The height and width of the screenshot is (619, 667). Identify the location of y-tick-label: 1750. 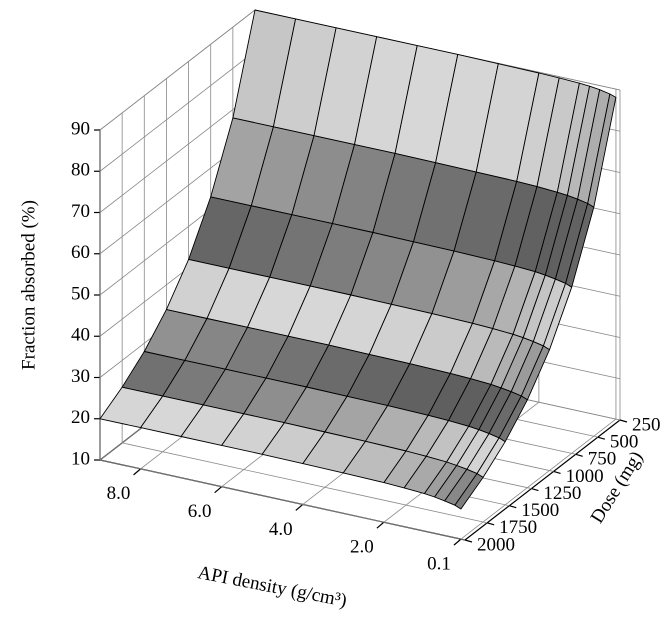
(518, 527).